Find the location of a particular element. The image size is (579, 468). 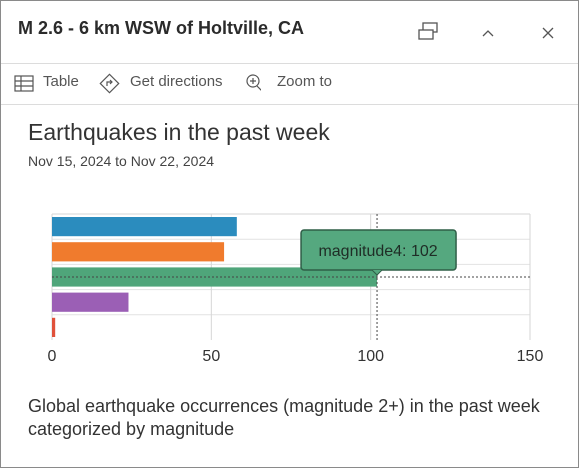

tooltip: magnitude4: 102 is located at coordinates (378, 252).